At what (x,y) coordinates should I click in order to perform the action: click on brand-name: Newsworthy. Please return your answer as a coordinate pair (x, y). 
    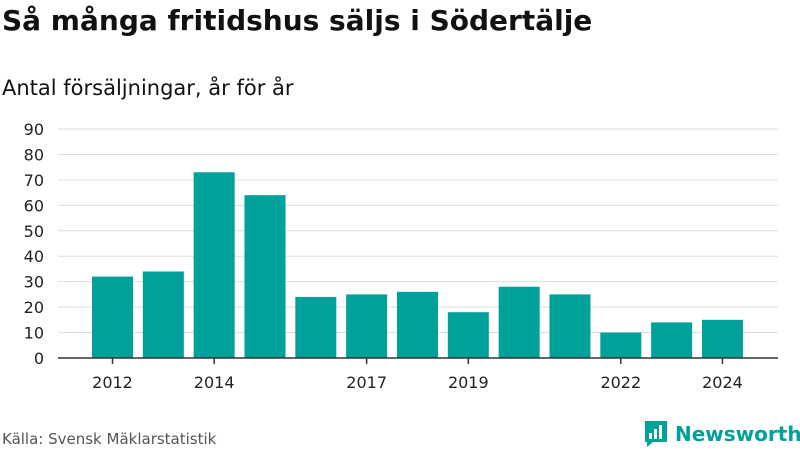
    Looking at the image, I should click on (737, 434).